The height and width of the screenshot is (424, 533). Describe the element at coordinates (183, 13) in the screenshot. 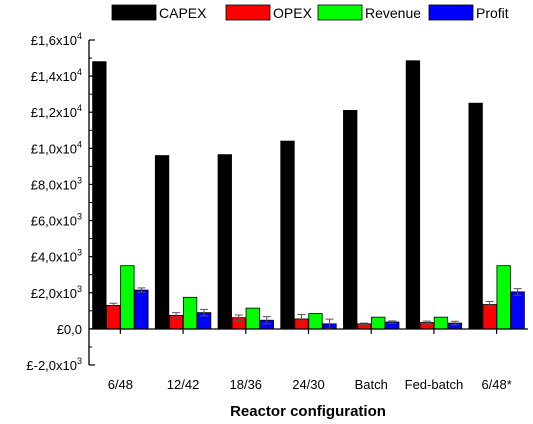

I see `legend-label-capex: CAPEX` at that location.